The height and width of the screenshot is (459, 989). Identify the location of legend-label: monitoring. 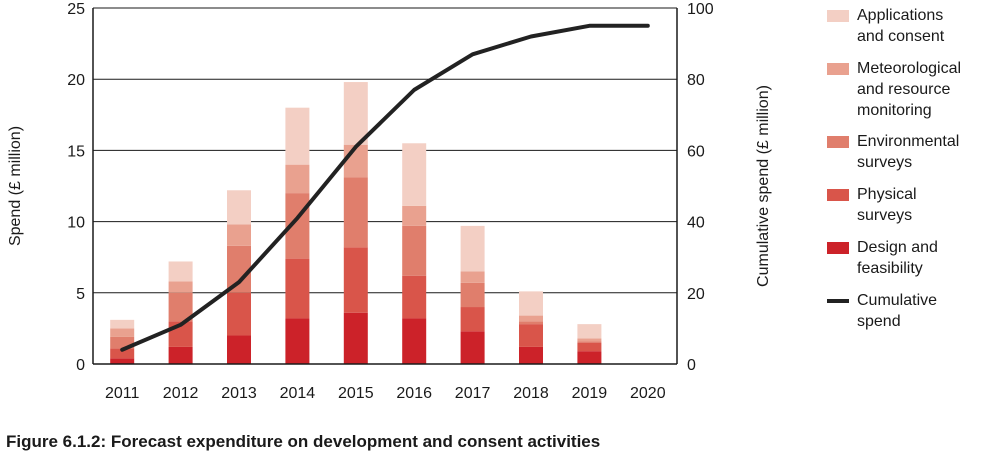
(894, 110).